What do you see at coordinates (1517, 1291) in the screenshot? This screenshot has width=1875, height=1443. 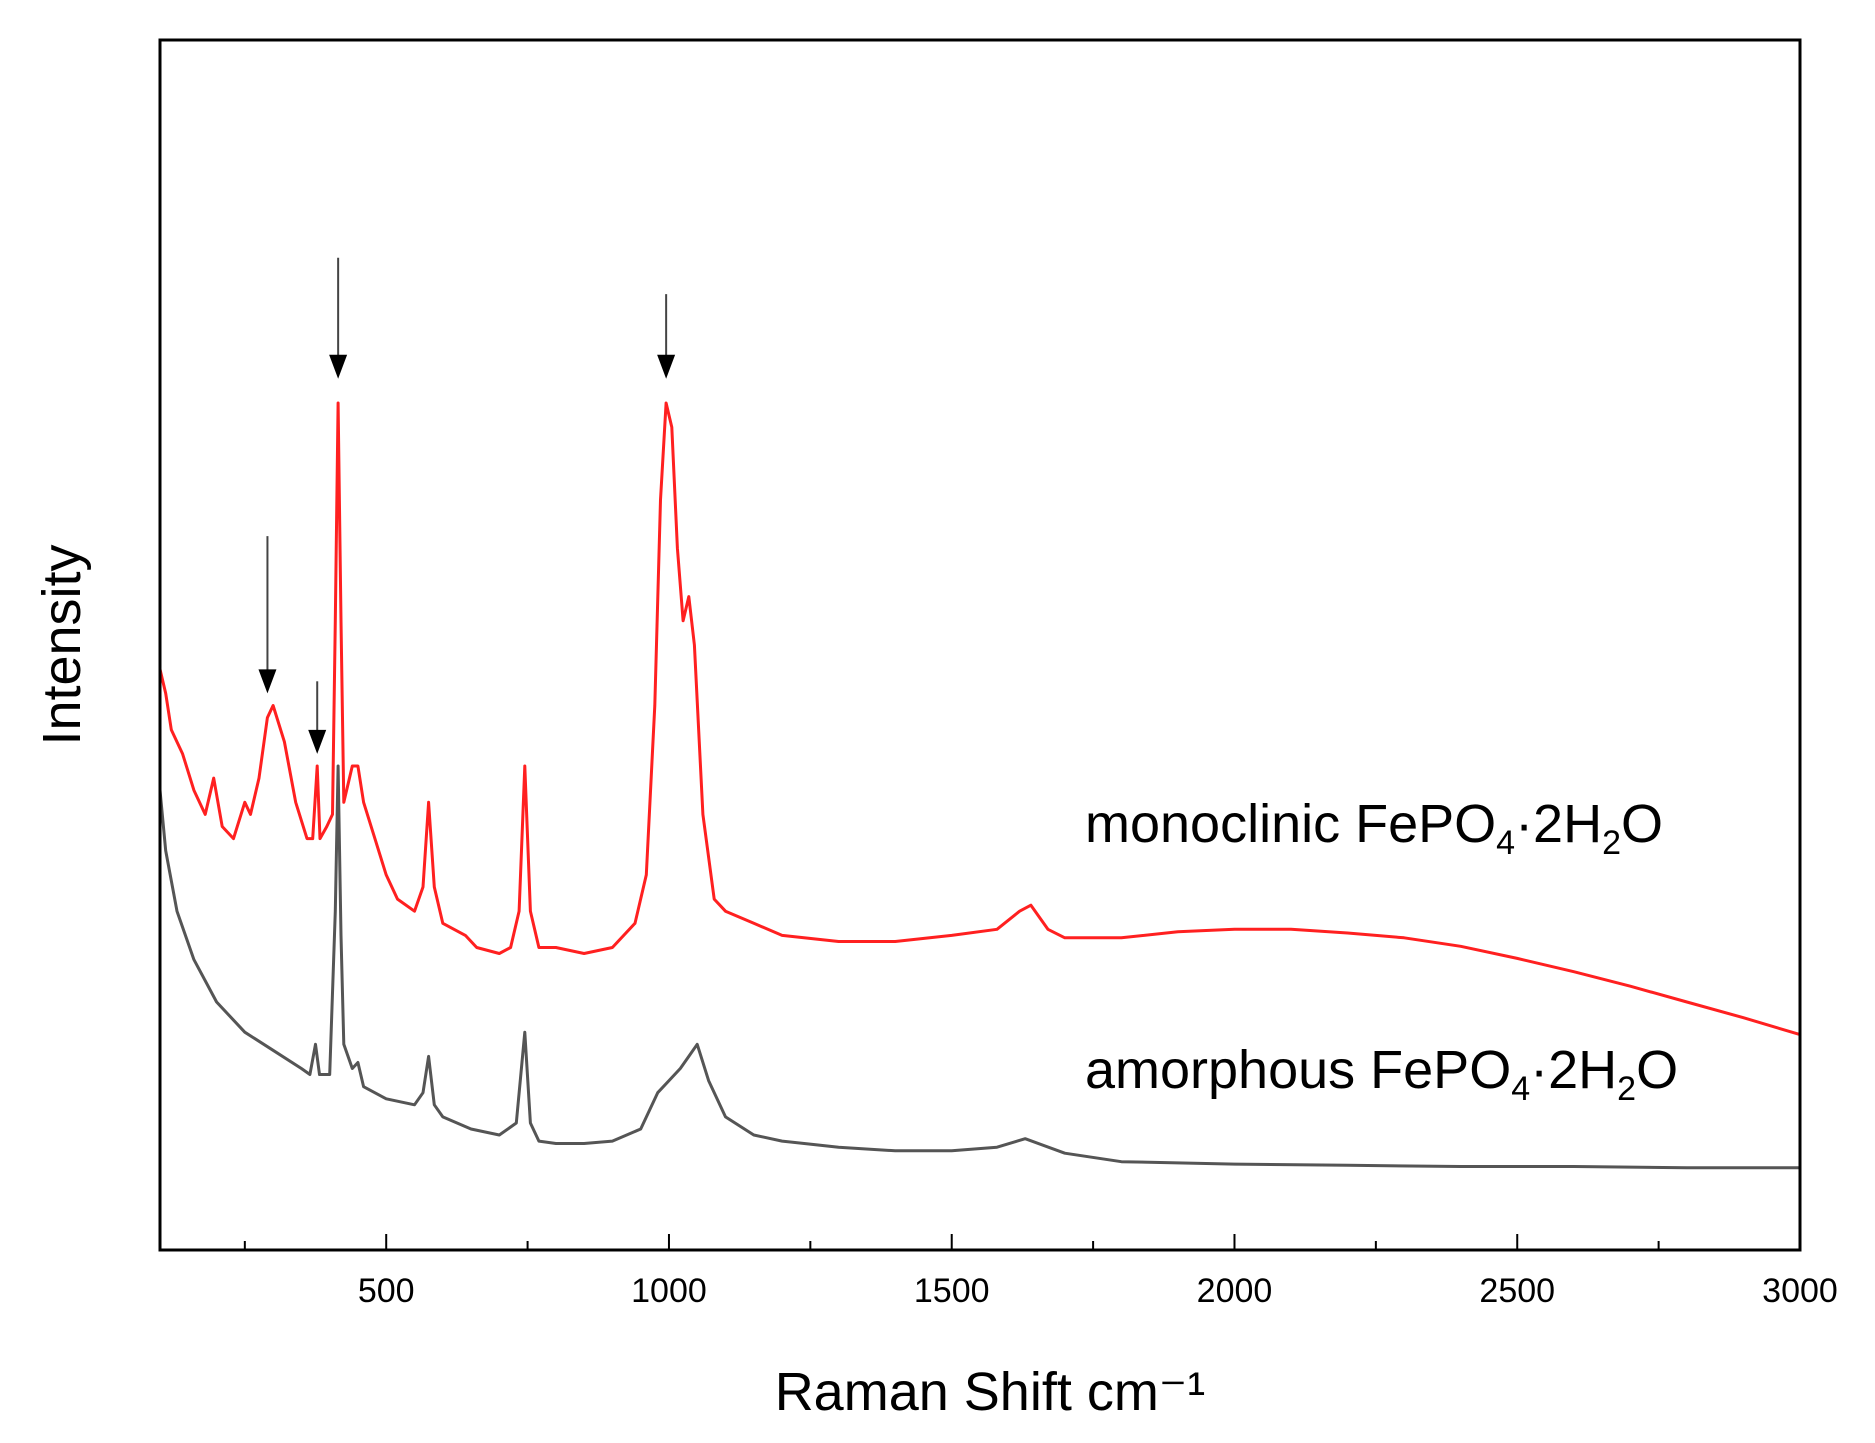 I see `x-tick-label: 2500` at bounding box center [1517, 1291].